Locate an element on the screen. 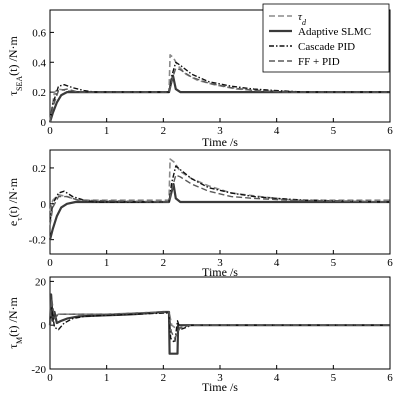 This screenshot has width=404, height=401. x-tick-label-3-1: 1 is located at coordinates (107, 378).